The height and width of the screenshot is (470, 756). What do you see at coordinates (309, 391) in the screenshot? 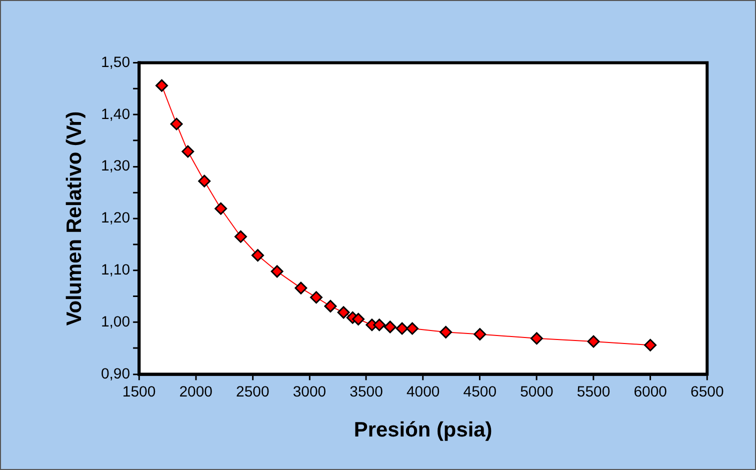
I see `x-tick-label: 3000` at bounding box center [309, 391].